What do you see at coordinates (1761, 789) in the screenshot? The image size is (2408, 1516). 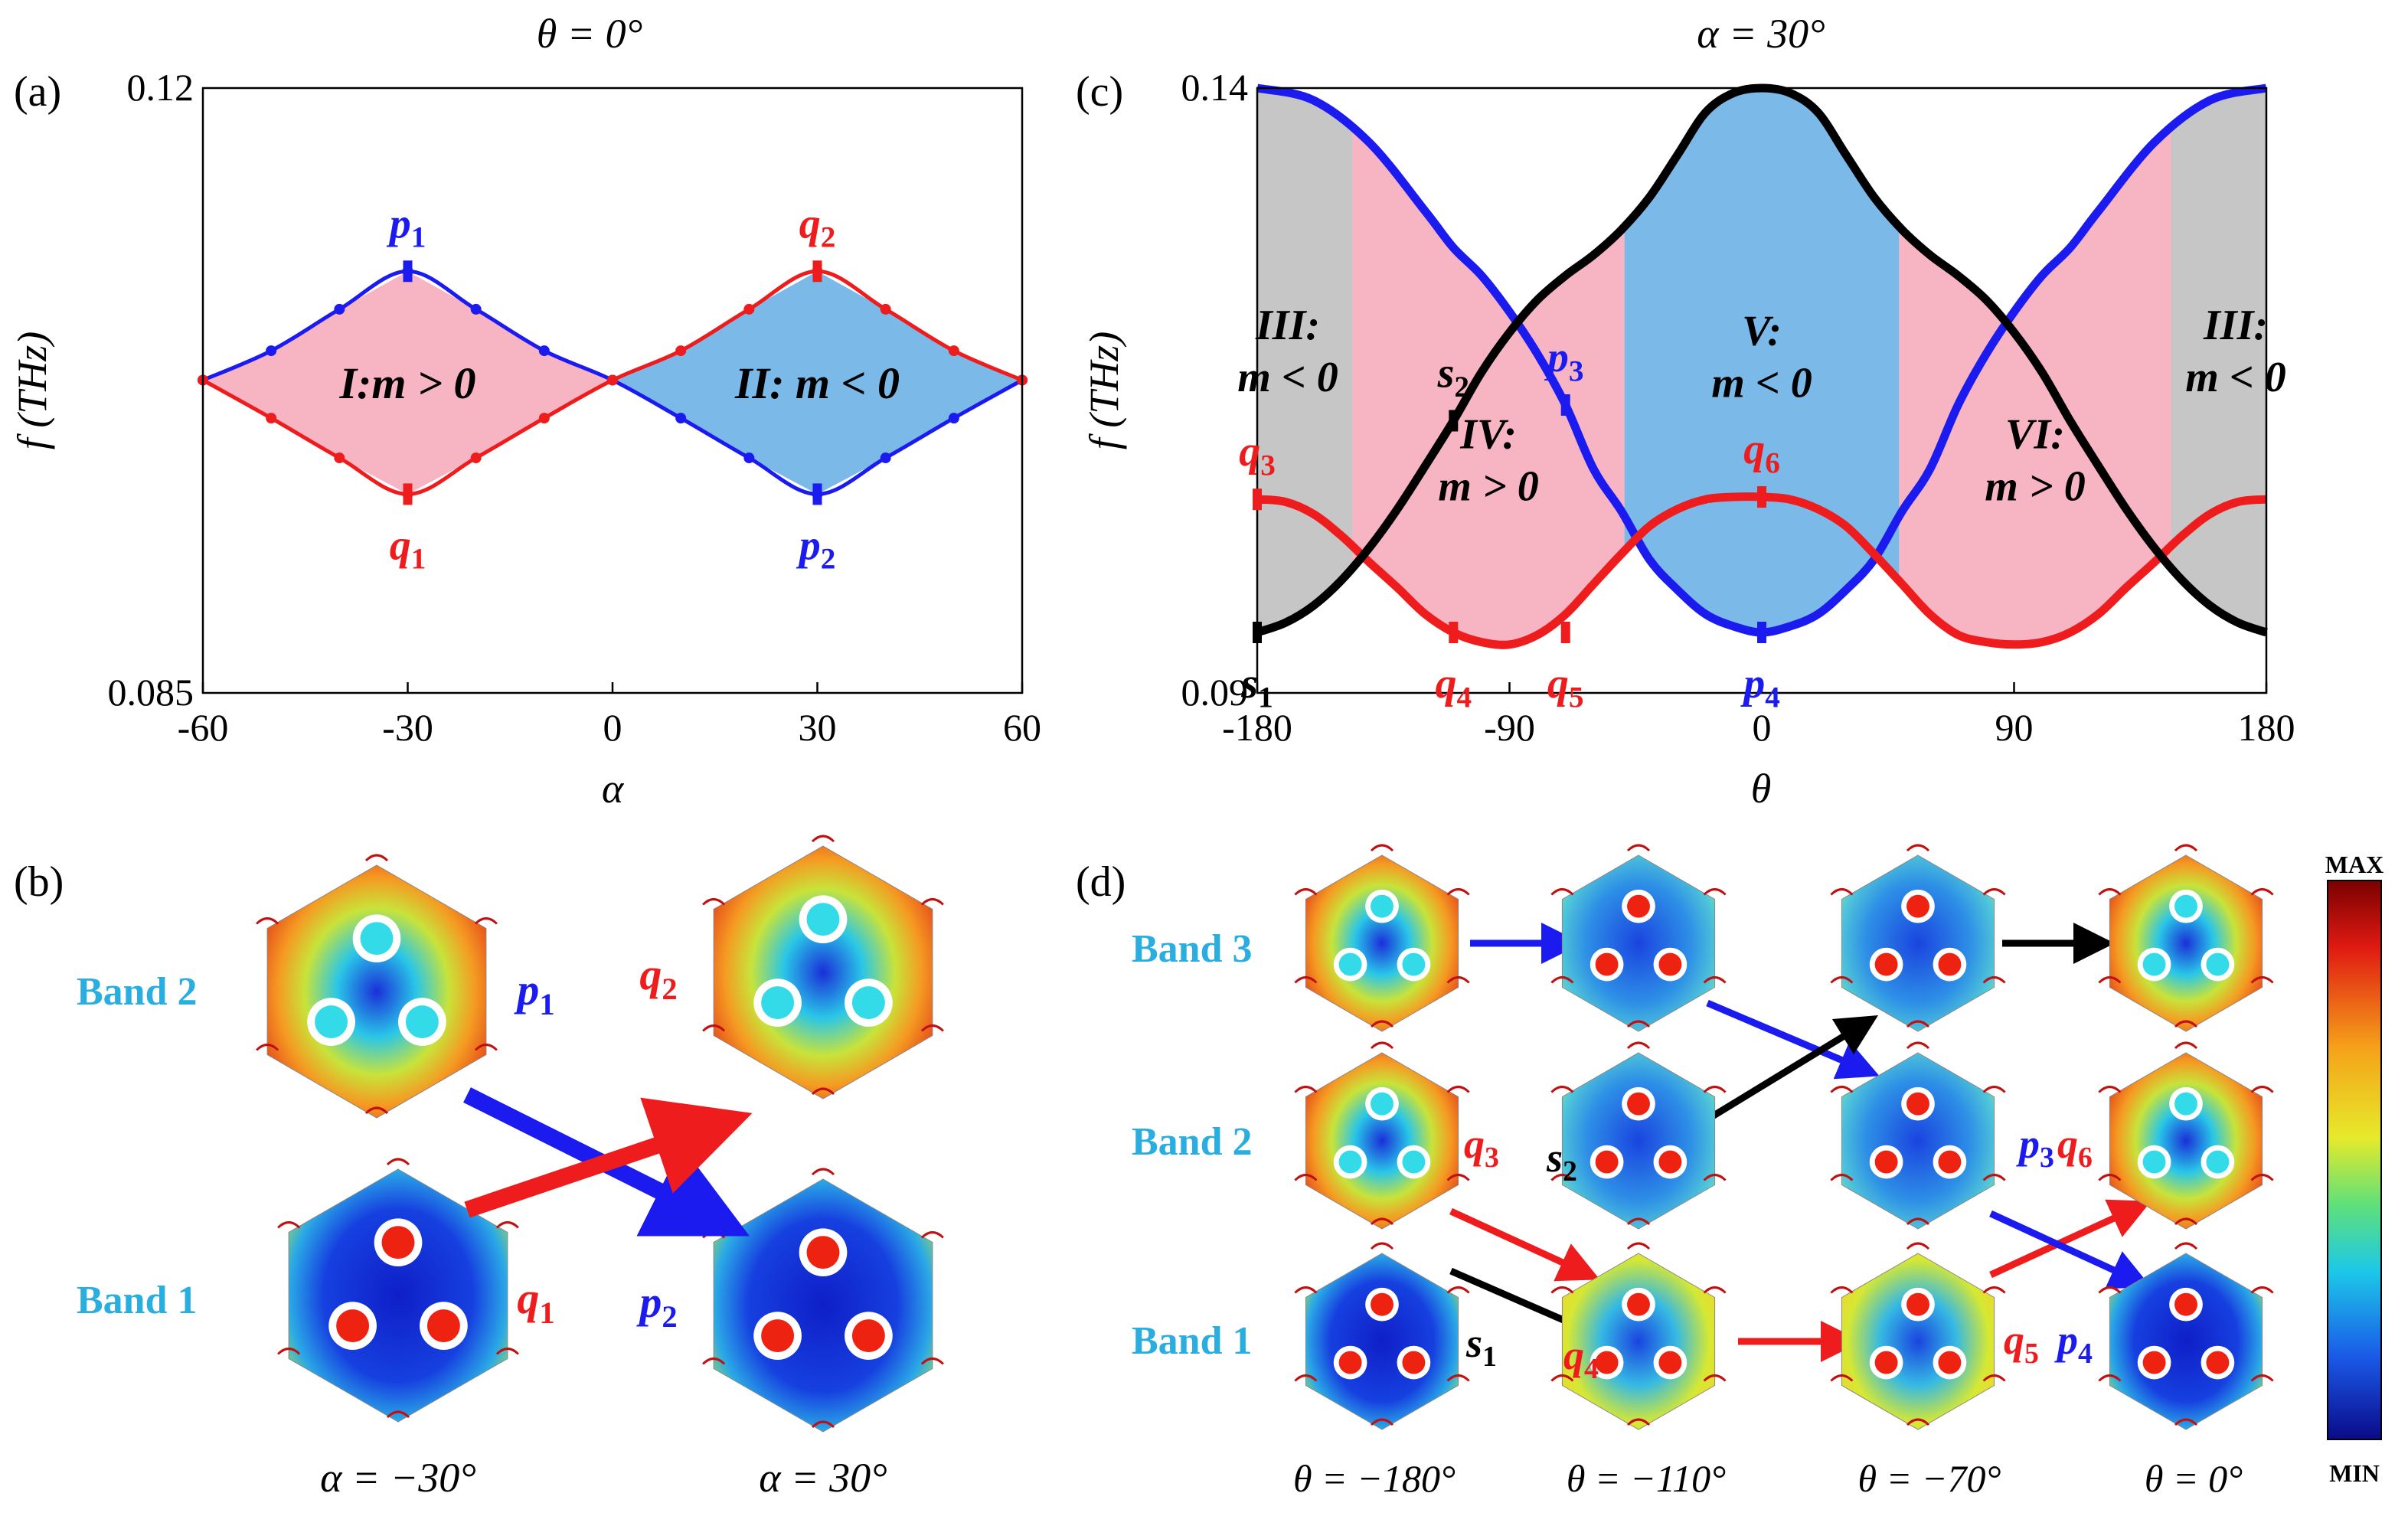 I see `chart-c-xlabel: θ` at bounding box center [1761, 789].